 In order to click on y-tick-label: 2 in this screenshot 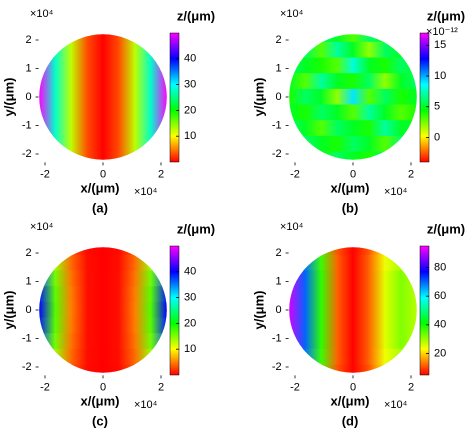, I will do `click(278, 40)`.